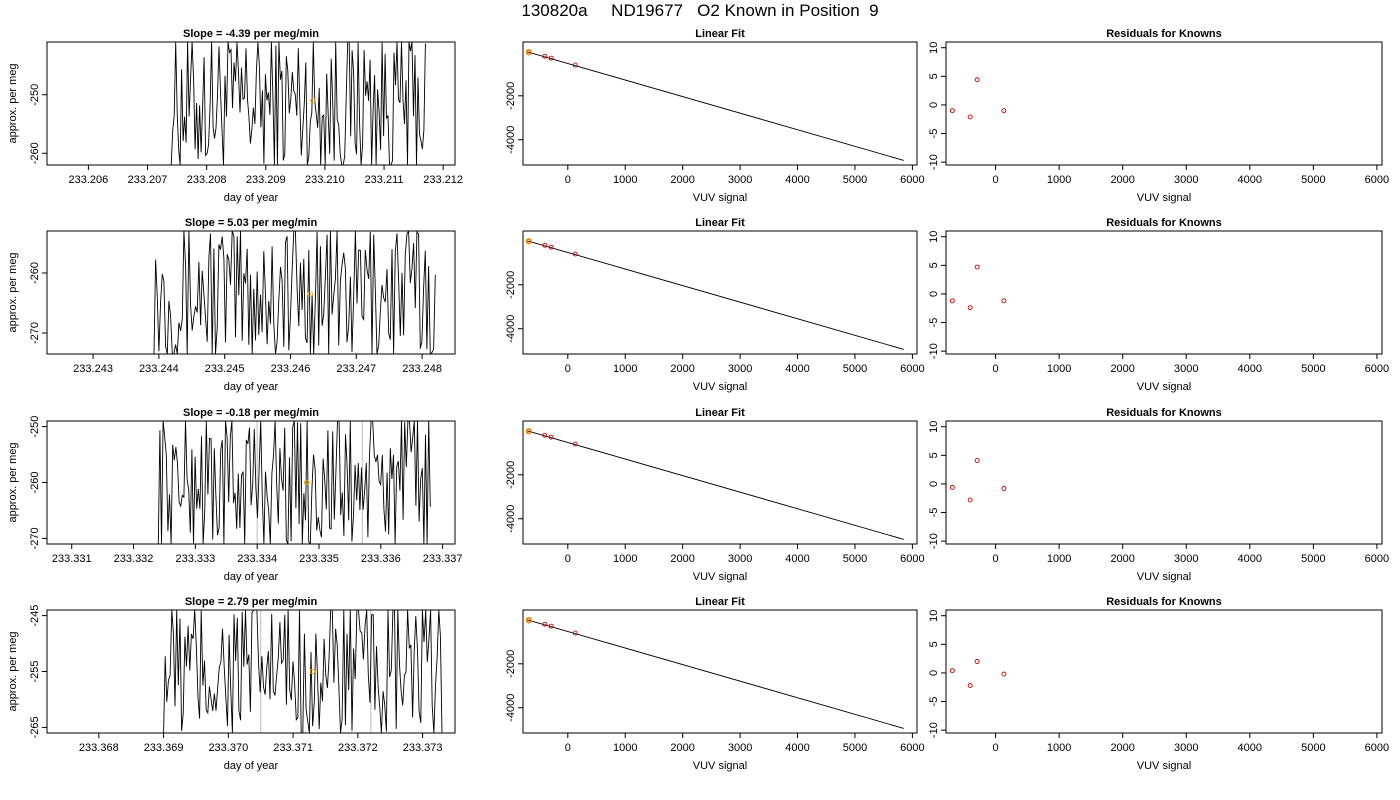  What do you see at coordinates (313, 100) in the screenshot?
I see `marker-point` at bounding box center [313, 100].